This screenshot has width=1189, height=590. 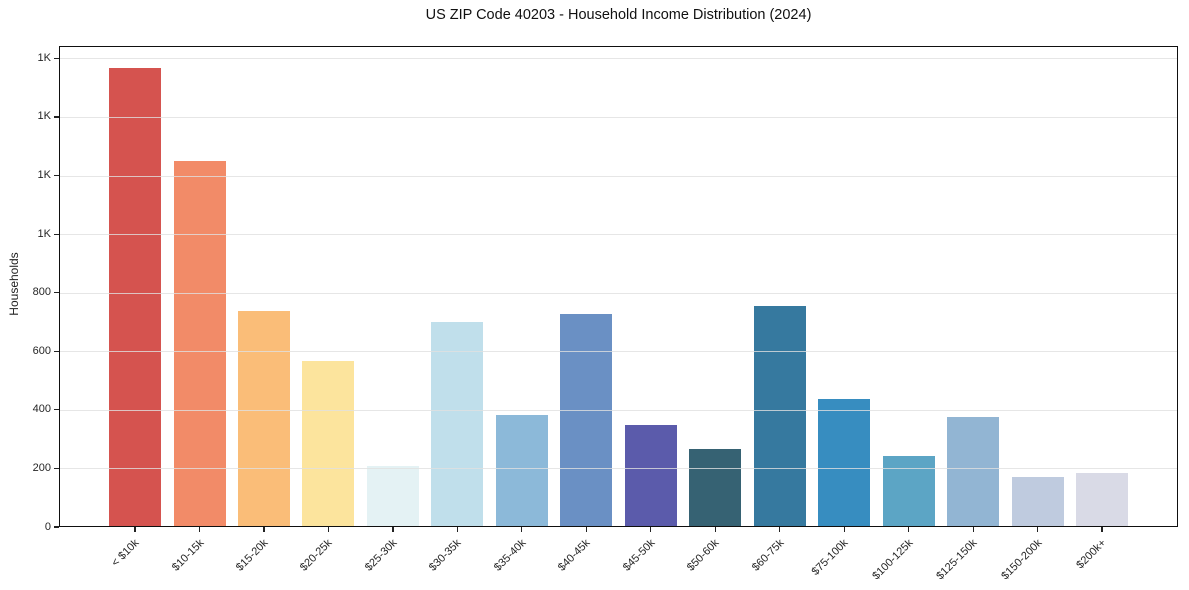 I want to click on x-tick-label: $15-20k, so click(x=252, y=555).